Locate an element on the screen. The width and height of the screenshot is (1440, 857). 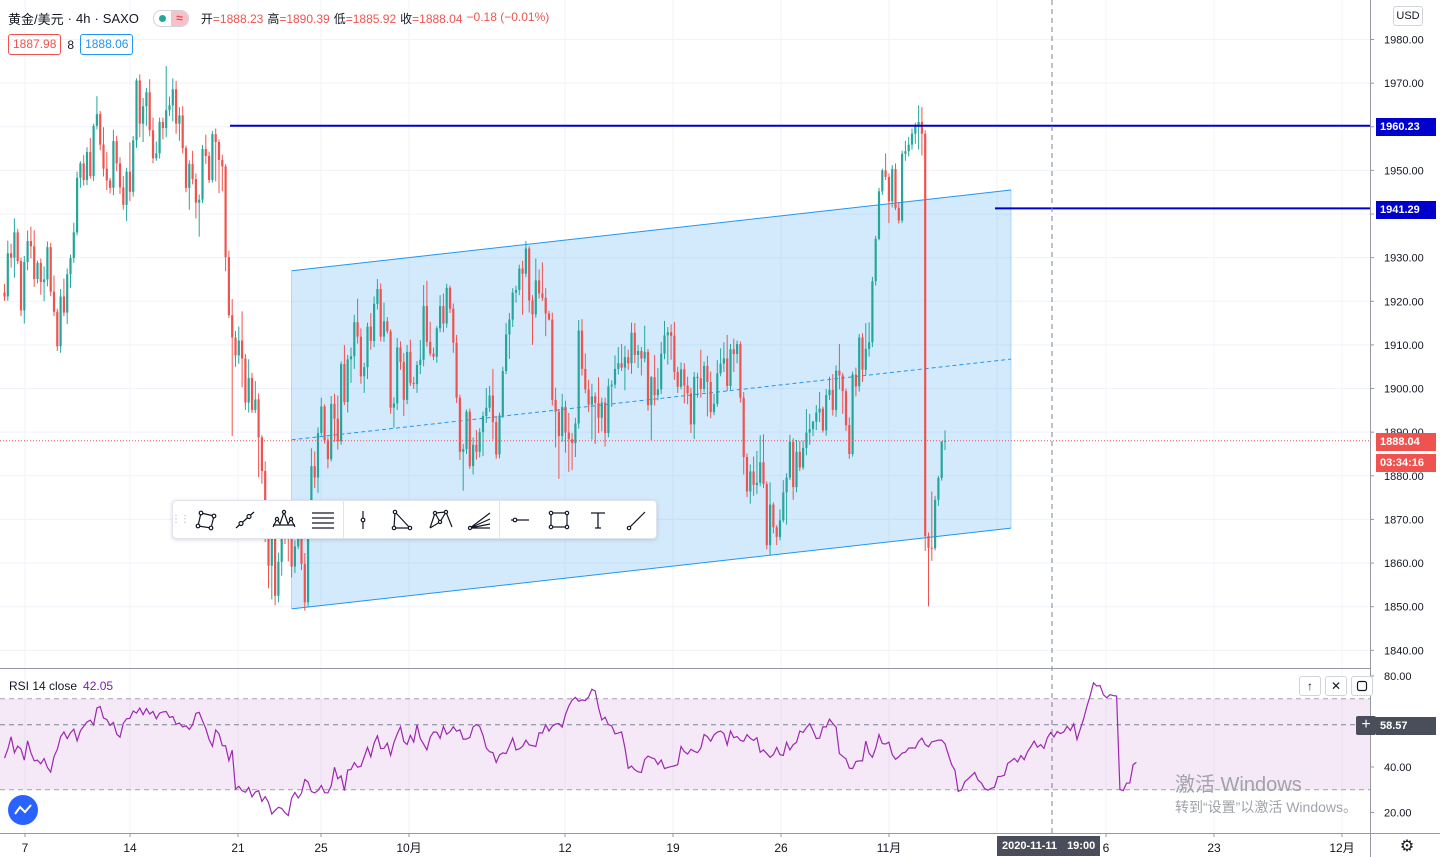
interval-label: 4h is located at coordinates (83, 18).